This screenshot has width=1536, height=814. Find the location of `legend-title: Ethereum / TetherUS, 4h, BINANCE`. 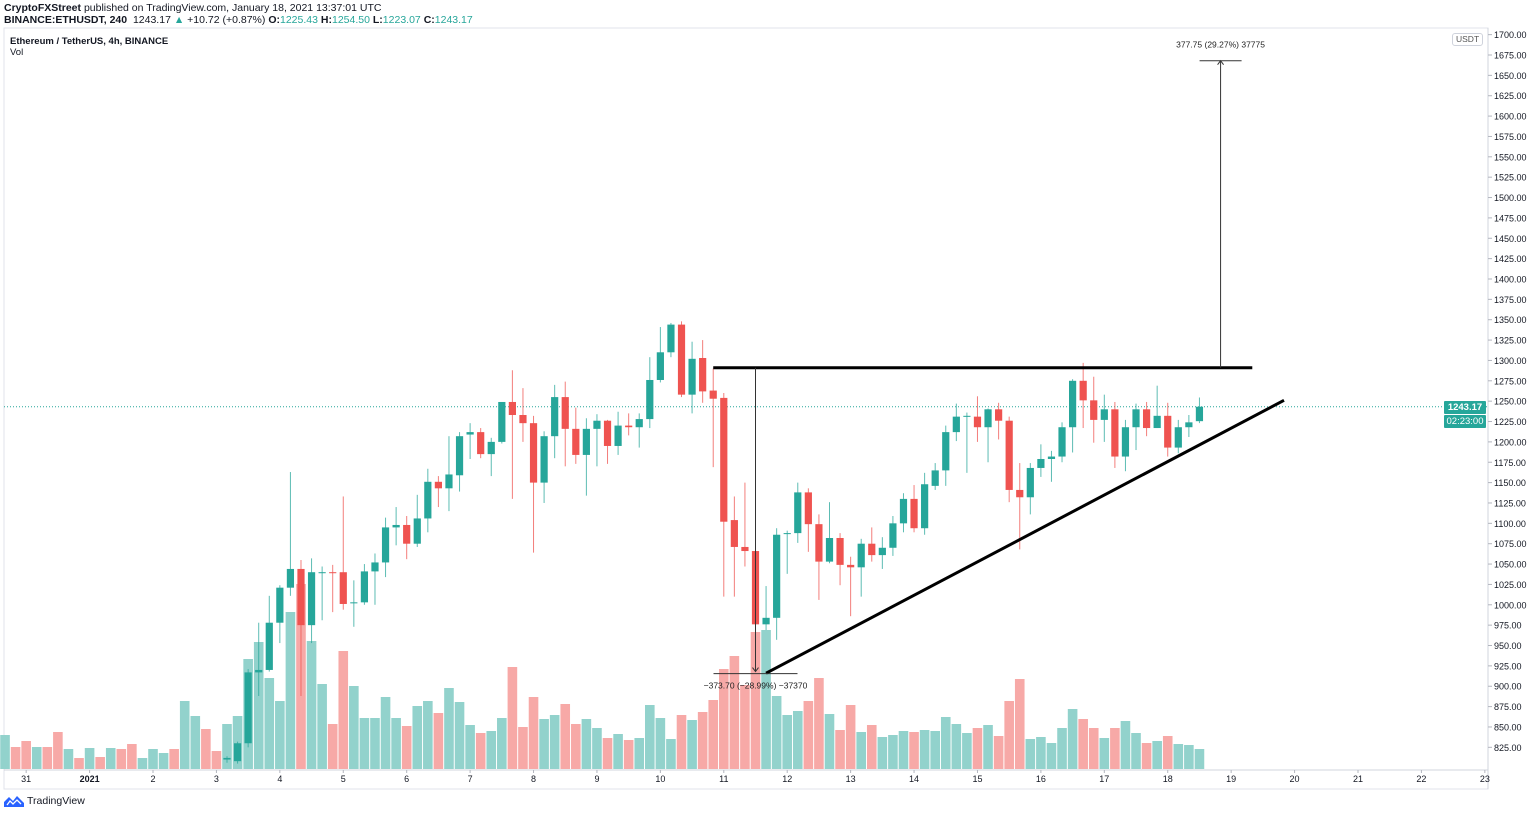

legend-title: Ethereum / TetherUS, 4h, BINANCE is located at coordinates (89, 41).